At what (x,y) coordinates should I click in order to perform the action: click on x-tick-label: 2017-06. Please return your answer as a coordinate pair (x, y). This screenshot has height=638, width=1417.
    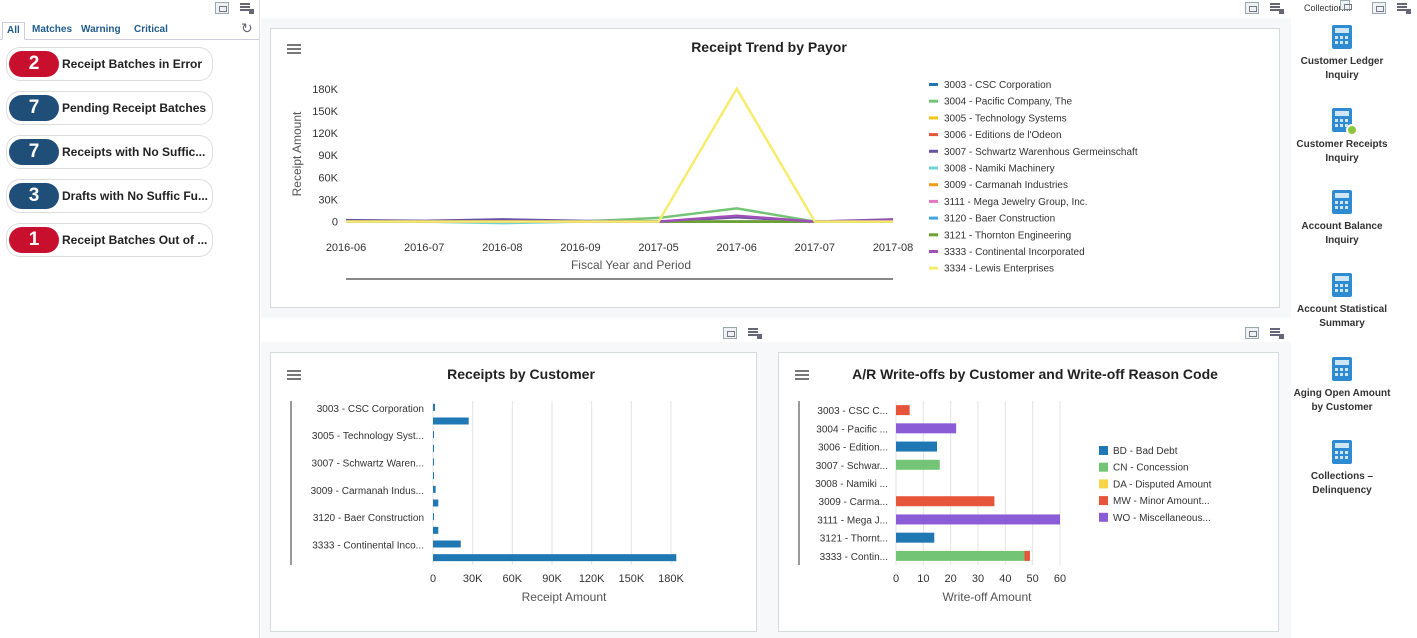
    Looking at the image, I should click on (737, 248).